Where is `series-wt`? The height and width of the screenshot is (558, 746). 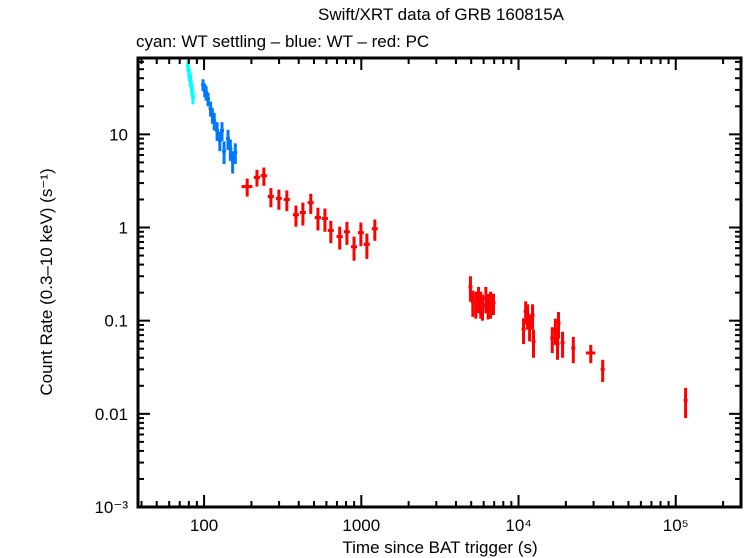
series-wt is located at coordinates (219, 126).